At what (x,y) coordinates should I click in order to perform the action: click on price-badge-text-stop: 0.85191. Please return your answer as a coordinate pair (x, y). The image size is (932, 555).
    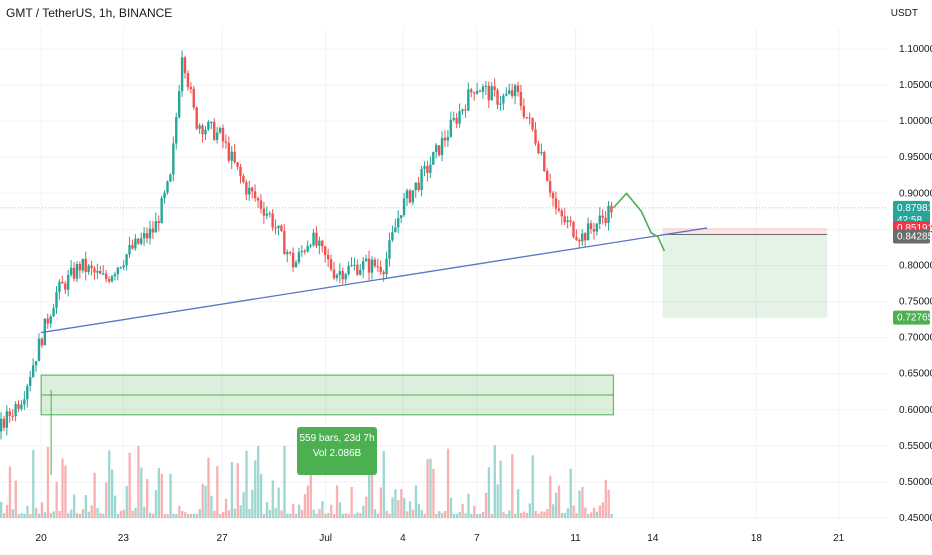
    Looking at the image, I should click on (914, 228).